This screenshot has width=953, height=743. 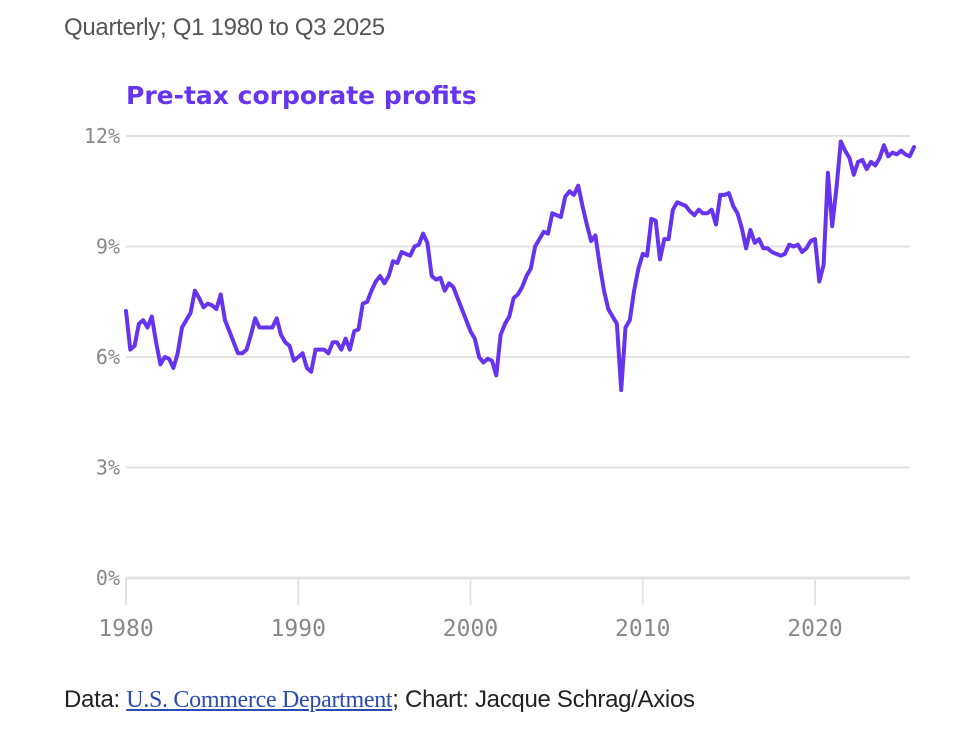 What do you see at coordinates (102, 136) in the screenshot?
I see `y-tick-label: 12%` at bounding box center [102, 136].